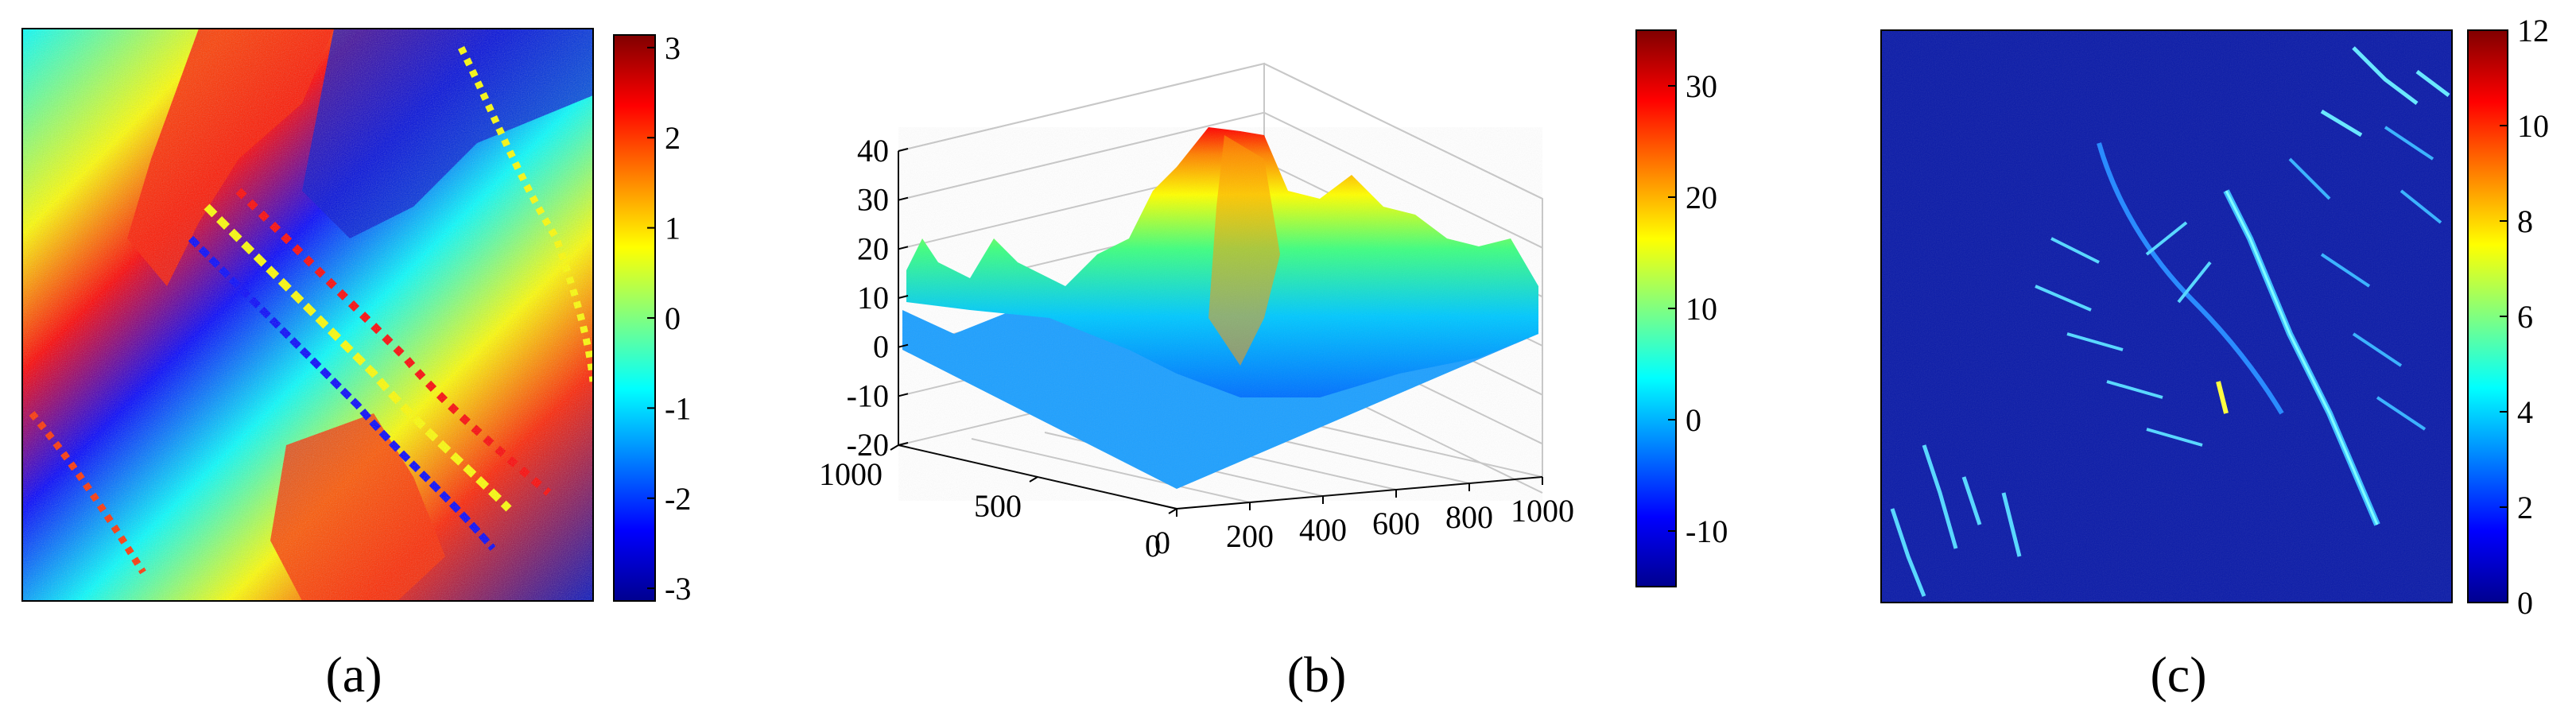 The image size is (2576, 717). What do you see at coordinates (673, 138) in the screenshot?
I see `panel-a-colorbar-tick-label: 2` at bounding box center [673, 138].